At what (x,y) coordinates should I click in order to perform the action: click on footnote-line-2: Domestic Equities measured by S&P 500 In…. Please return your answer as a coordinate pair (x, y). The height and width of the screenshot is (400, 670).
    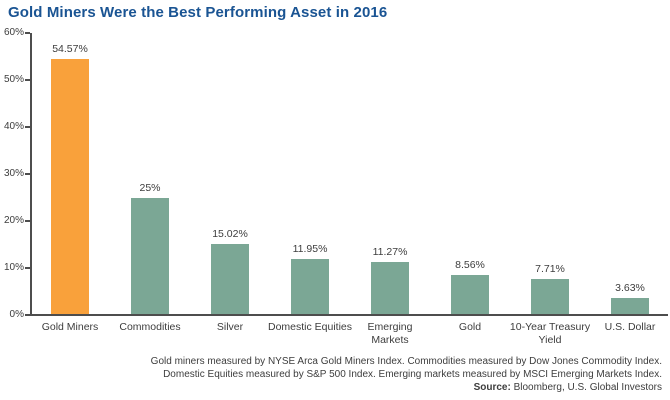
    Looking at the image, I should click on (412, 374).